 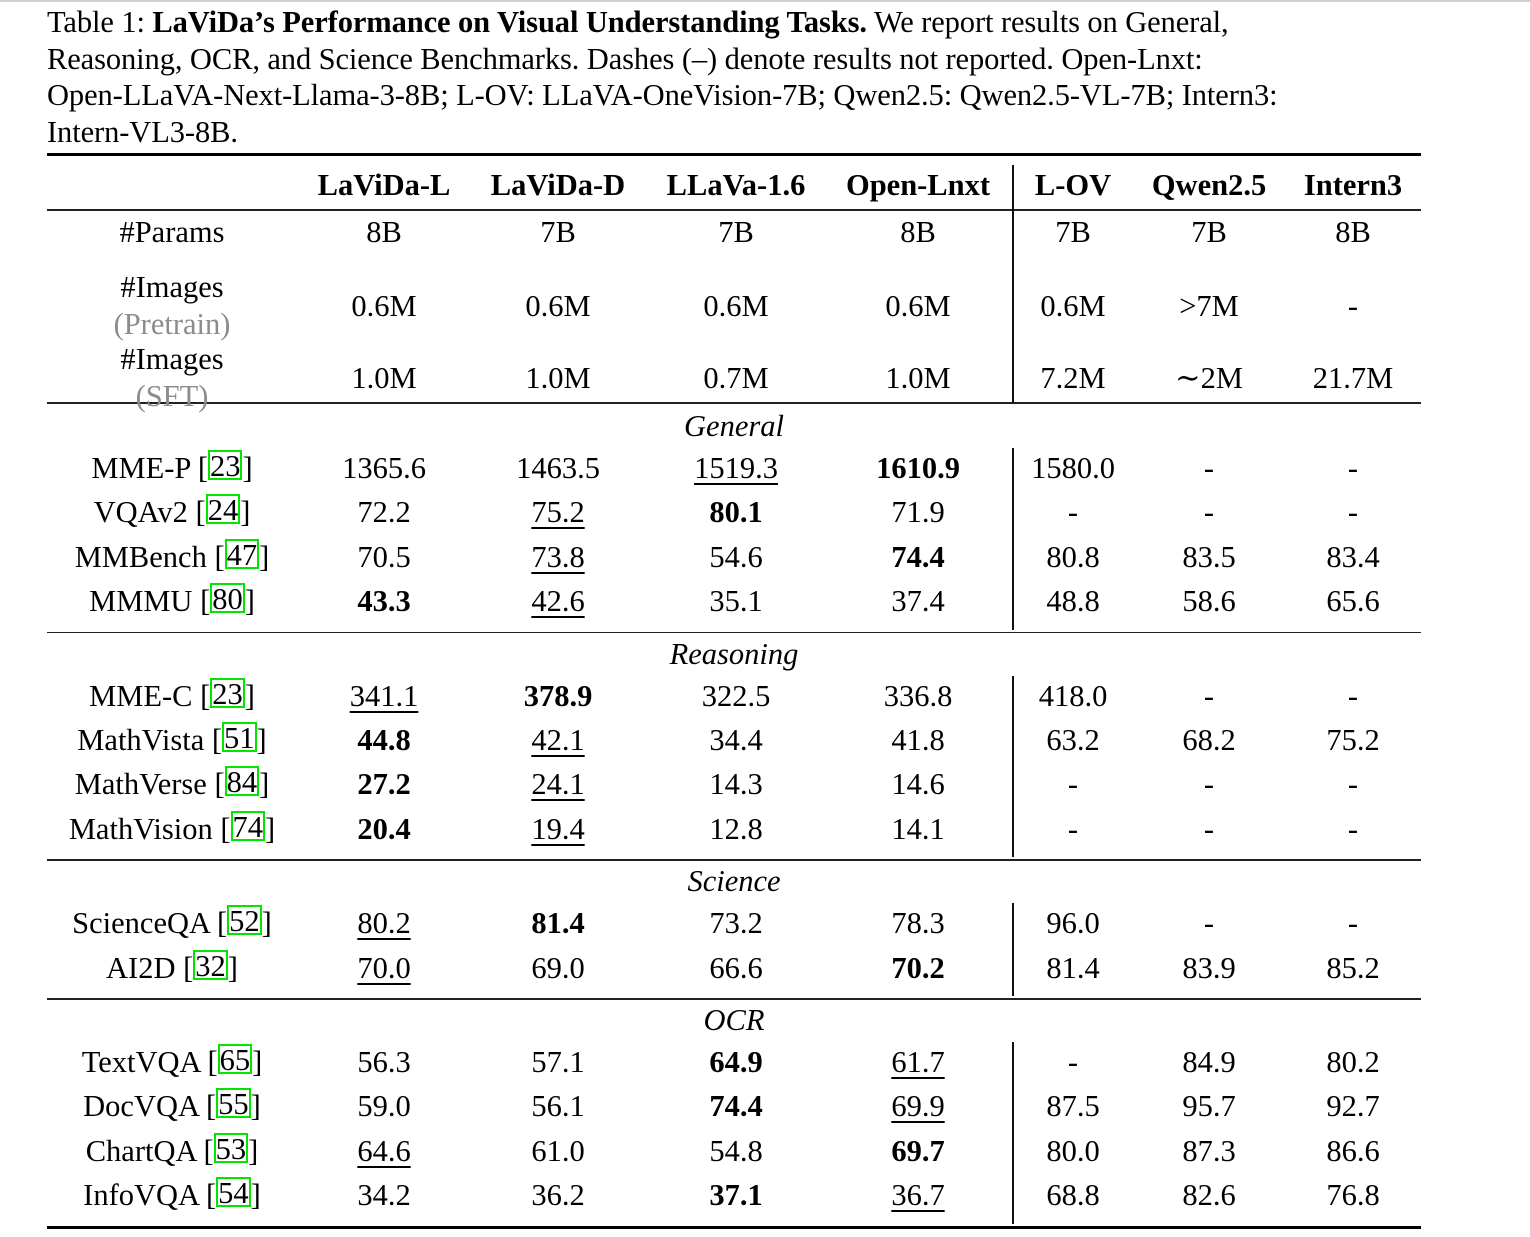 What do you see at coordinates (1073, 378) in the screenshot?
I see `meta-value: 7.2M` at bounding box center [1073, 378].